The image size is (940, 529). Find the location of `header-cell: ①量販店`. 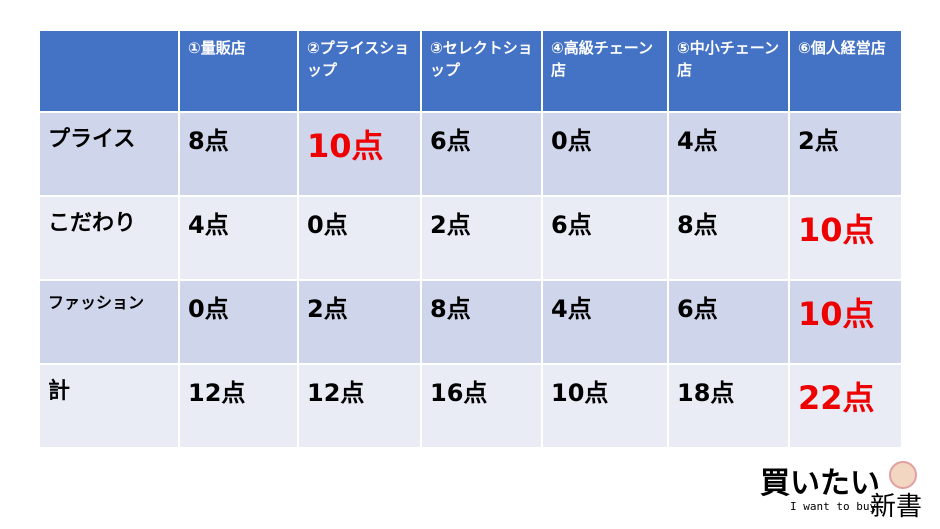

header-cell: ①量販店 is located at coordinates (238, 71).